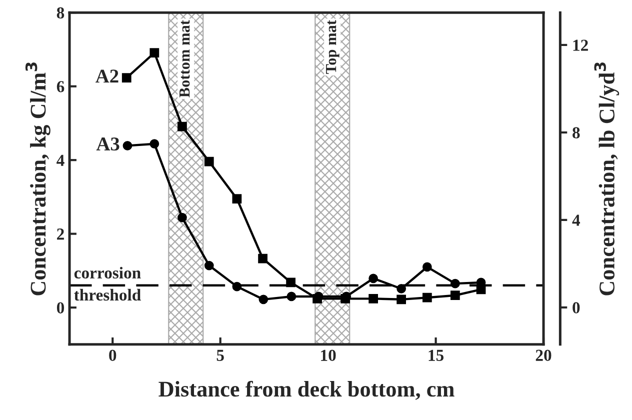  Describe the element at coordinates (333, 47) in the screenshot. I see `band-label: Top mat` at that location.